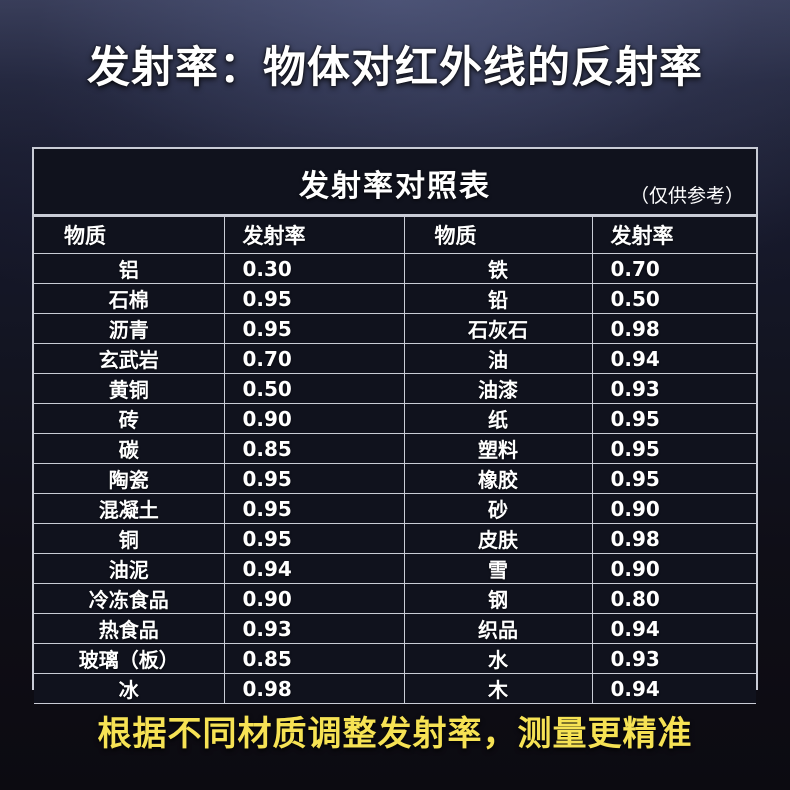 The width and height of the screenshot is (790, 790). I want to click on cell-material-right: 砂, so click(498, 508).